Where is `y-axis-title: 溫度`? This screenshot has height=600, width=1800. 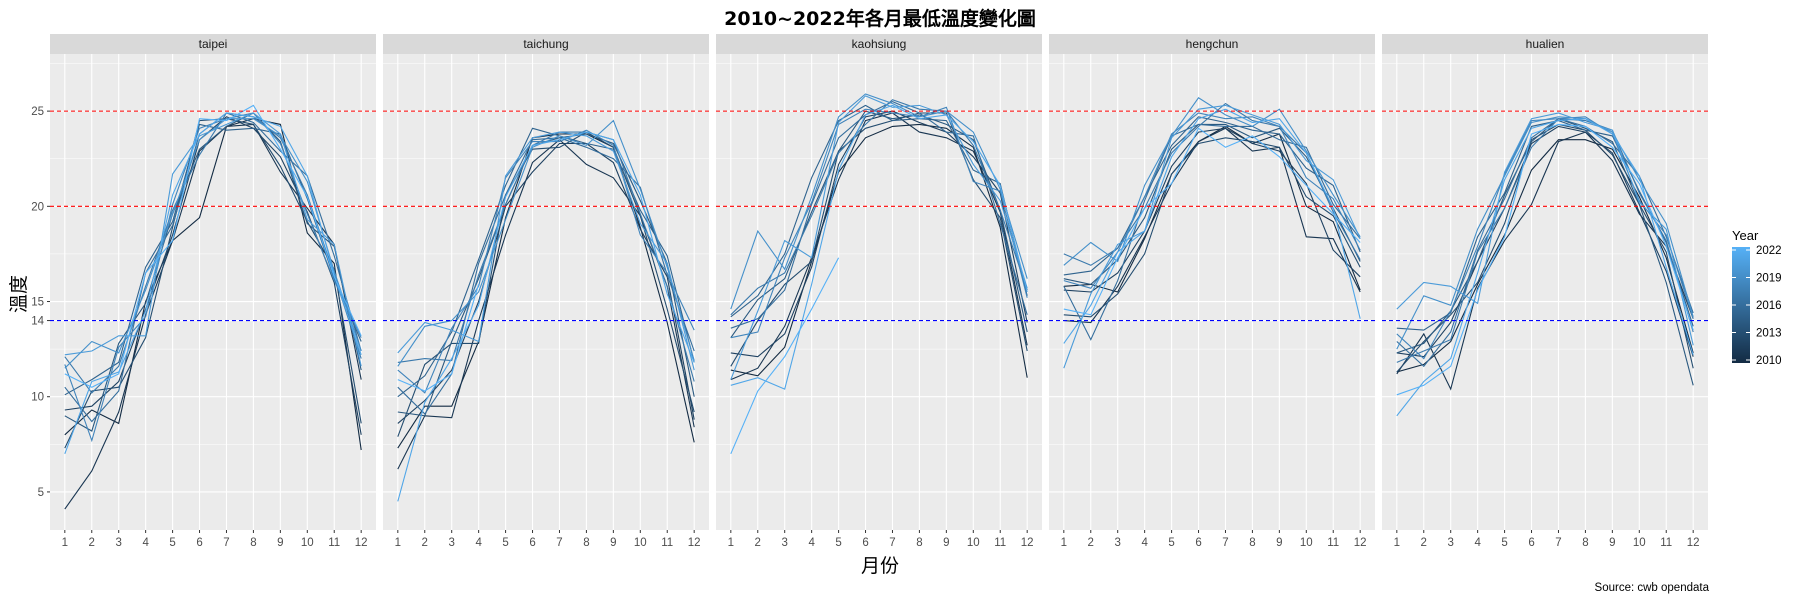
y-axis-title: 溫度 is located at coordinates (19, 294).